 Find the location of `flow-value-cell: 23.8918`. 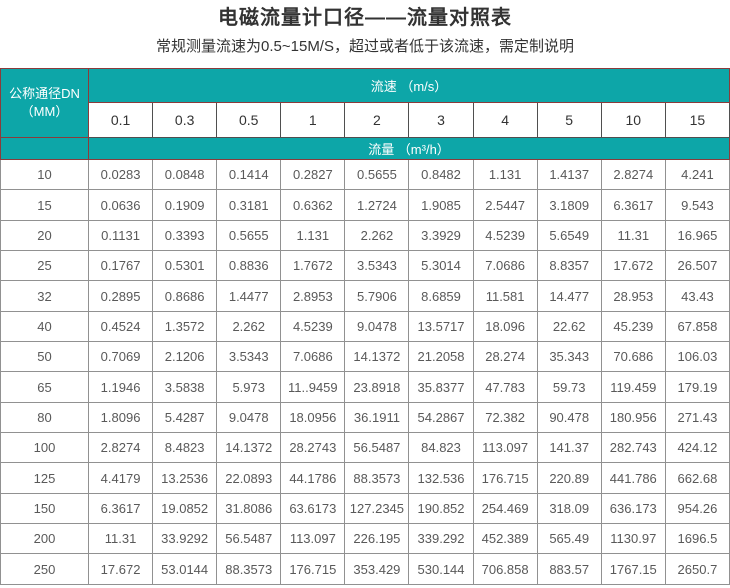

flow-value-cell: 23.8918 is located at coordinates (377, 387).